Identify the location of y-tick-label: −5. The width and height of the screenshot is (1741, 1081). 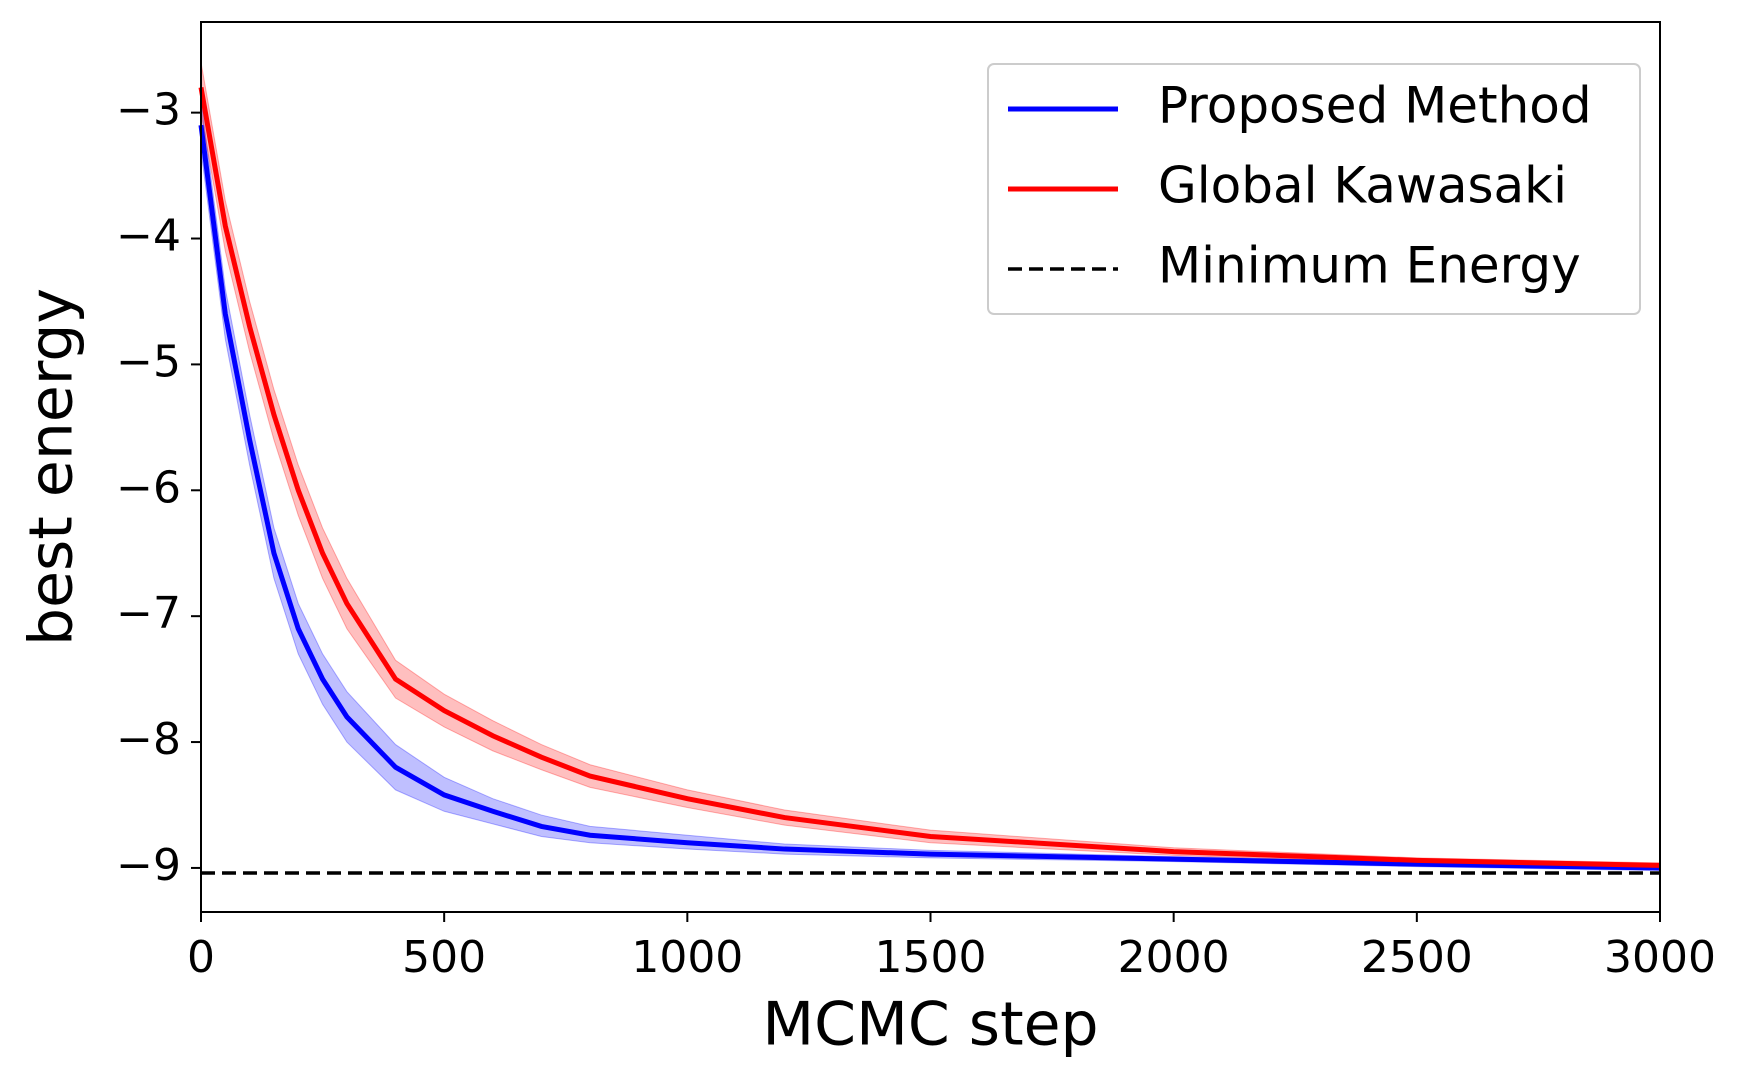
(148, 361).